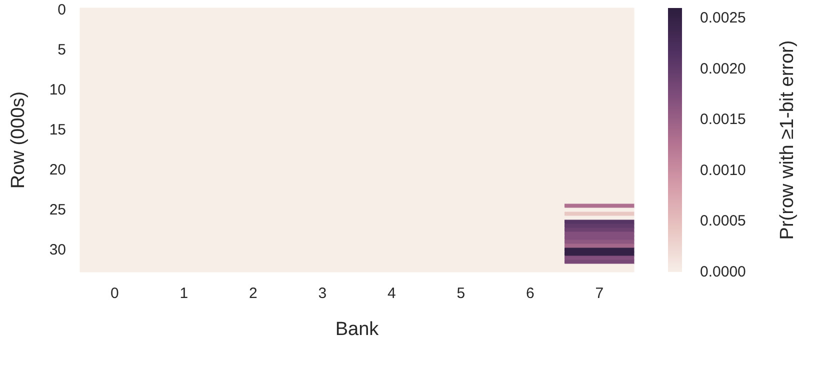 The height and width of the screenshot is (376, 830). Describe the element at coordinates (461, 293) in the screenshot. I see `x-tick-label: 5` at that location.